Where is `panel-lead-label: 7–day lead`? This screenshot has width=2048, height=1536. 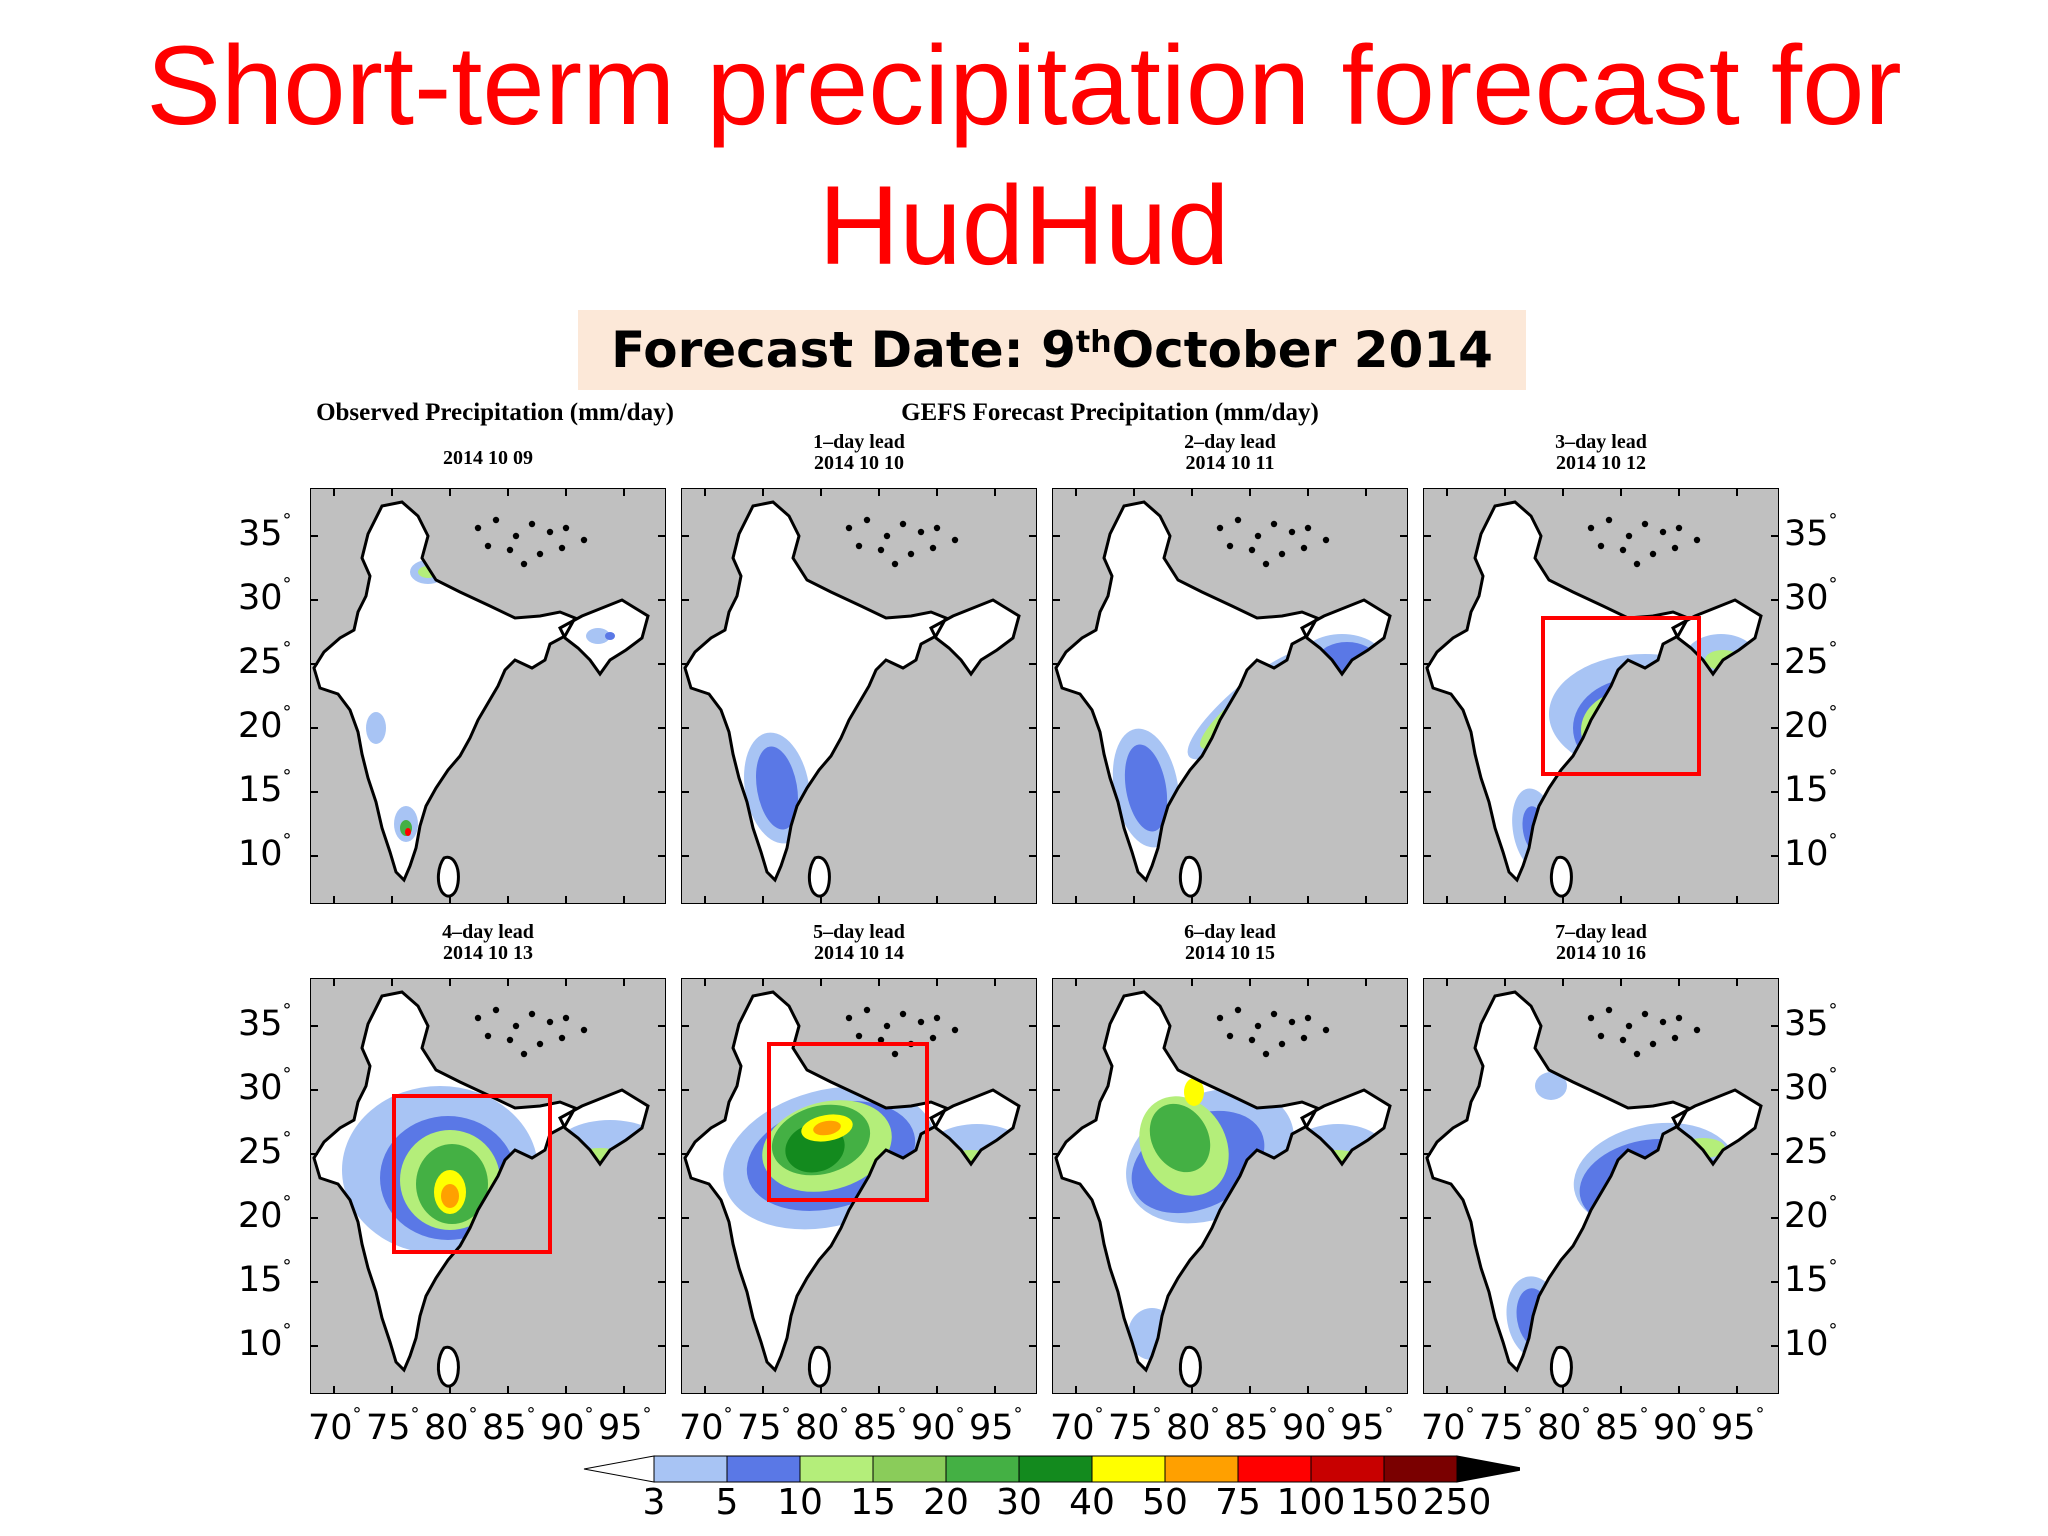
panel-lead-label: 7–day lead is located at coordinates (1601, 932).